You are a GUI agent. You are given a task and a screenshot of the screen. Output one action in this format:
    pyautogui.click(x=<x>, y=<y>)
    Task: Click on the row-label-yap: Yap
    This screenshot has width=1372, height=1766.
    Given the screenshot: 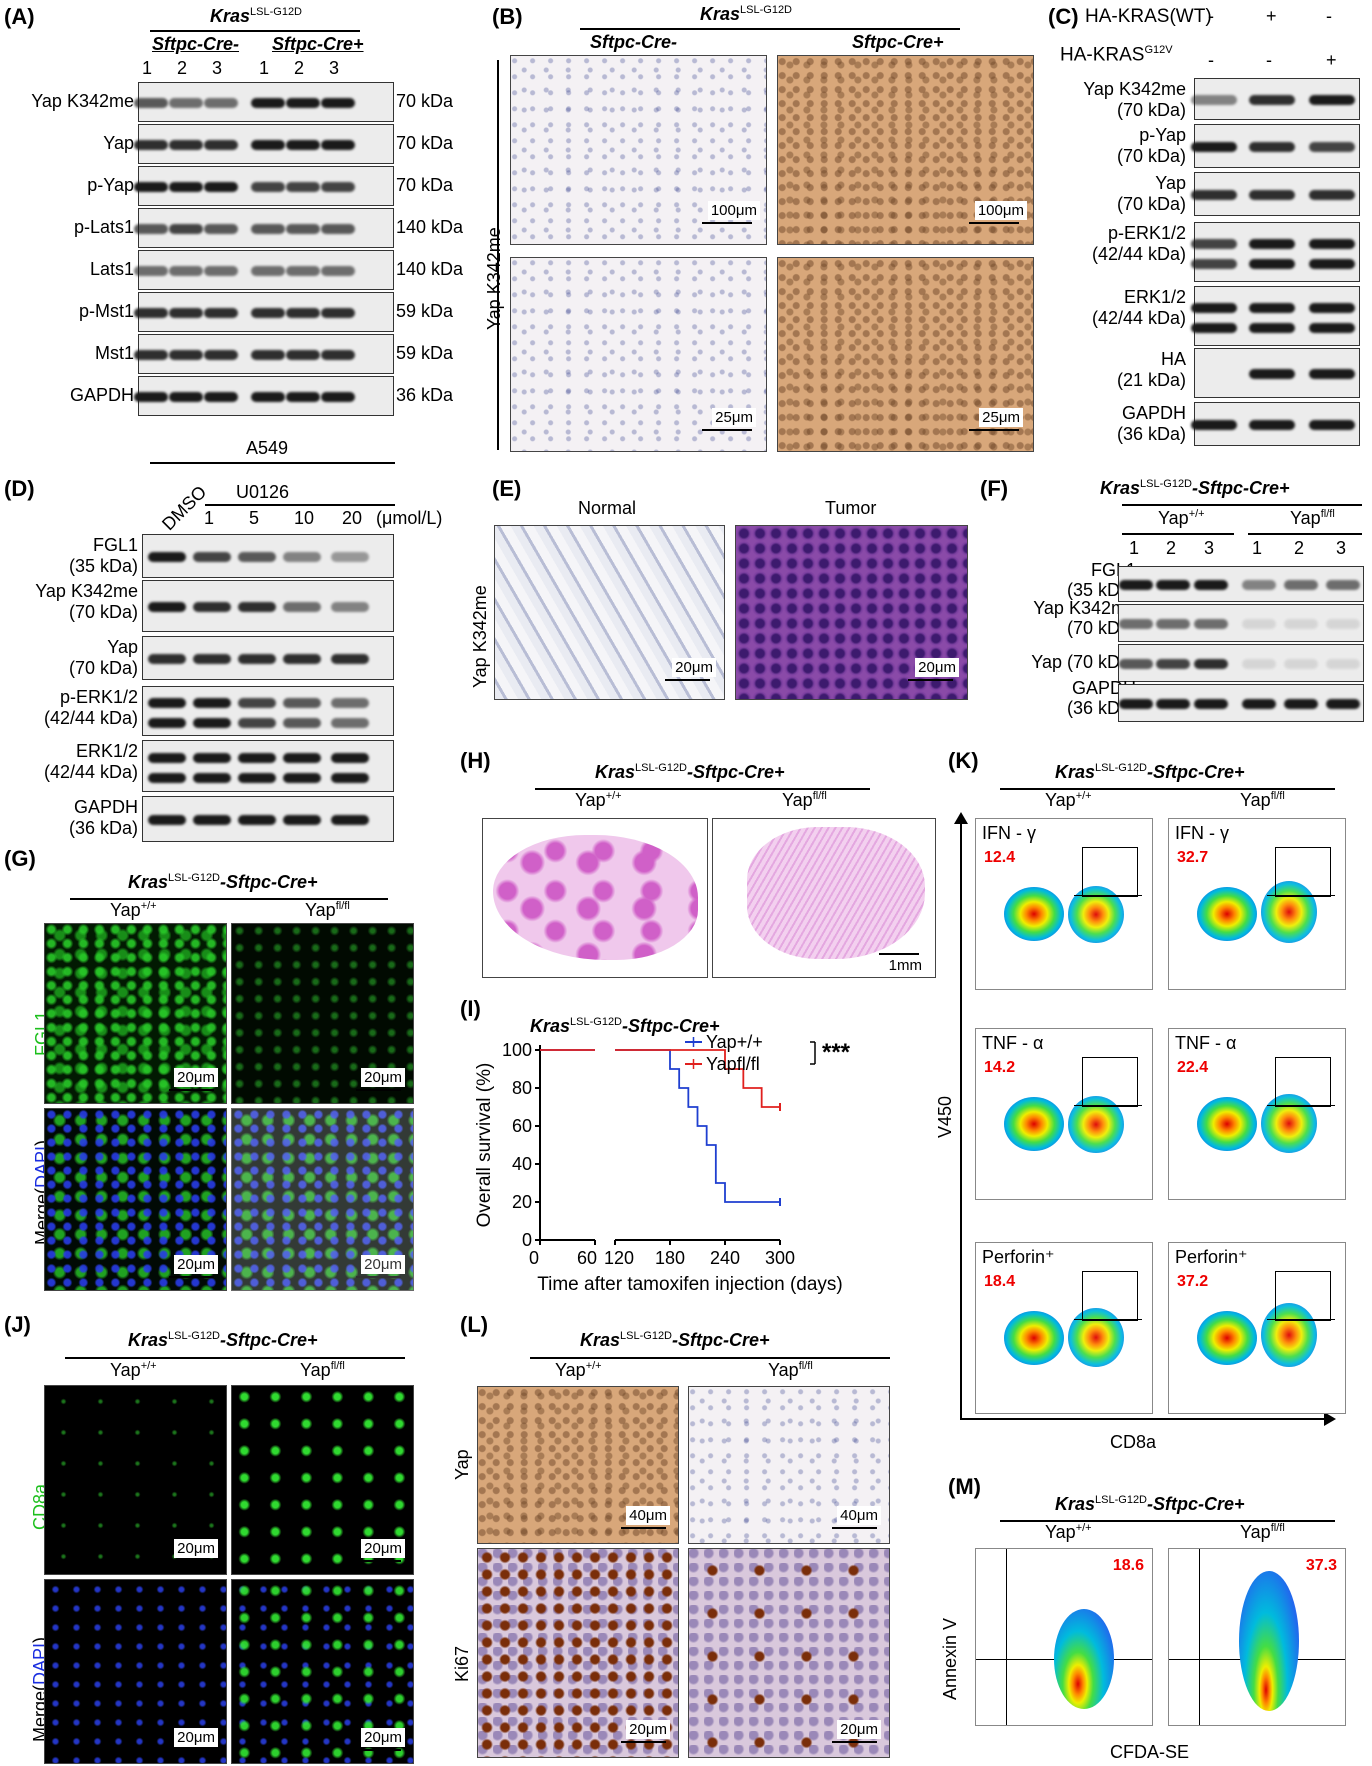 What is the action you would take?
    pyautogui.click(x=462, y=1464)
    